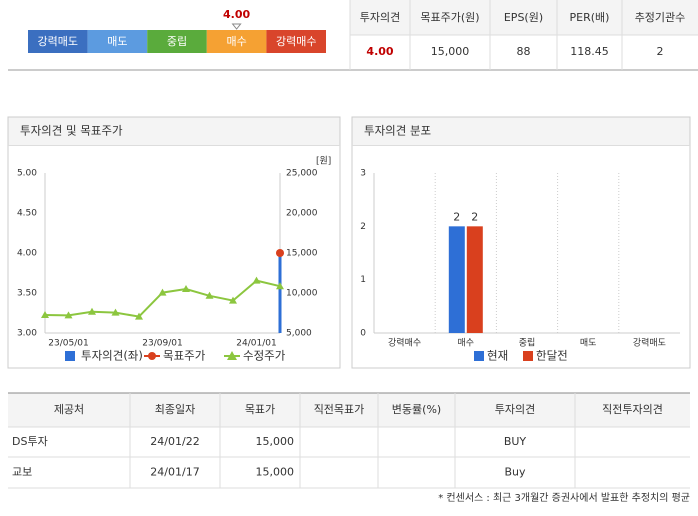  Describe the element at coordinates (27, 334) in the screenshot. I see `y-tick-label: 3.00` at that location.